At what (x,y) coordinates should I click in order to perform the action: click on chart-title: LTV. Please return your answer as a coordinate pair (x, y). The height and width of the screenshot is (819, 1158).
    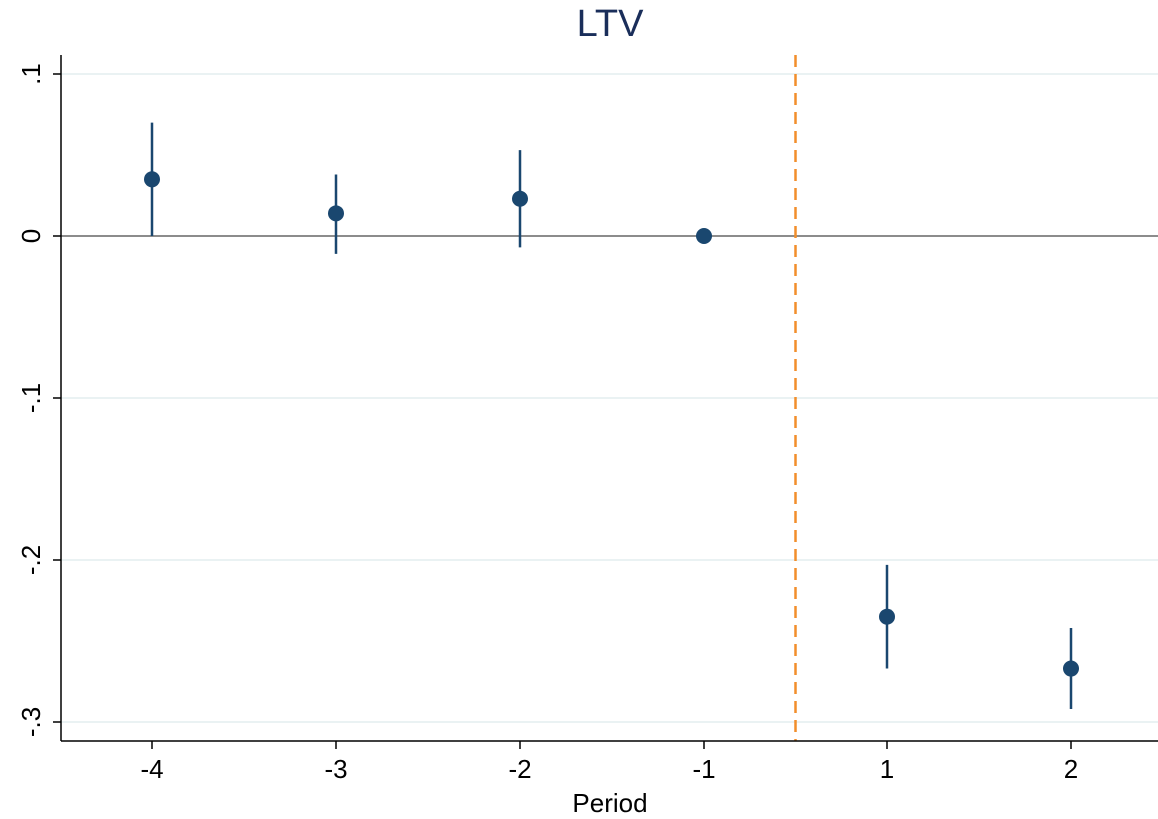
    Looking at the image, I should click on (611, 24).